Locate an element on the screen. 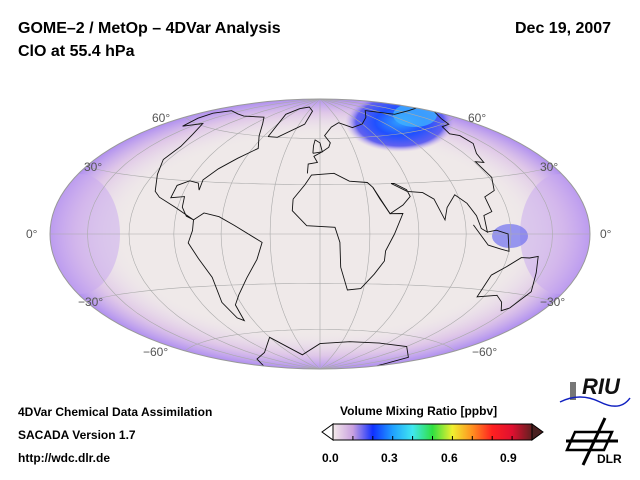 This screenshot has height=480, width=640. colorbar-high-arrow is located at coordinates (537, 432).